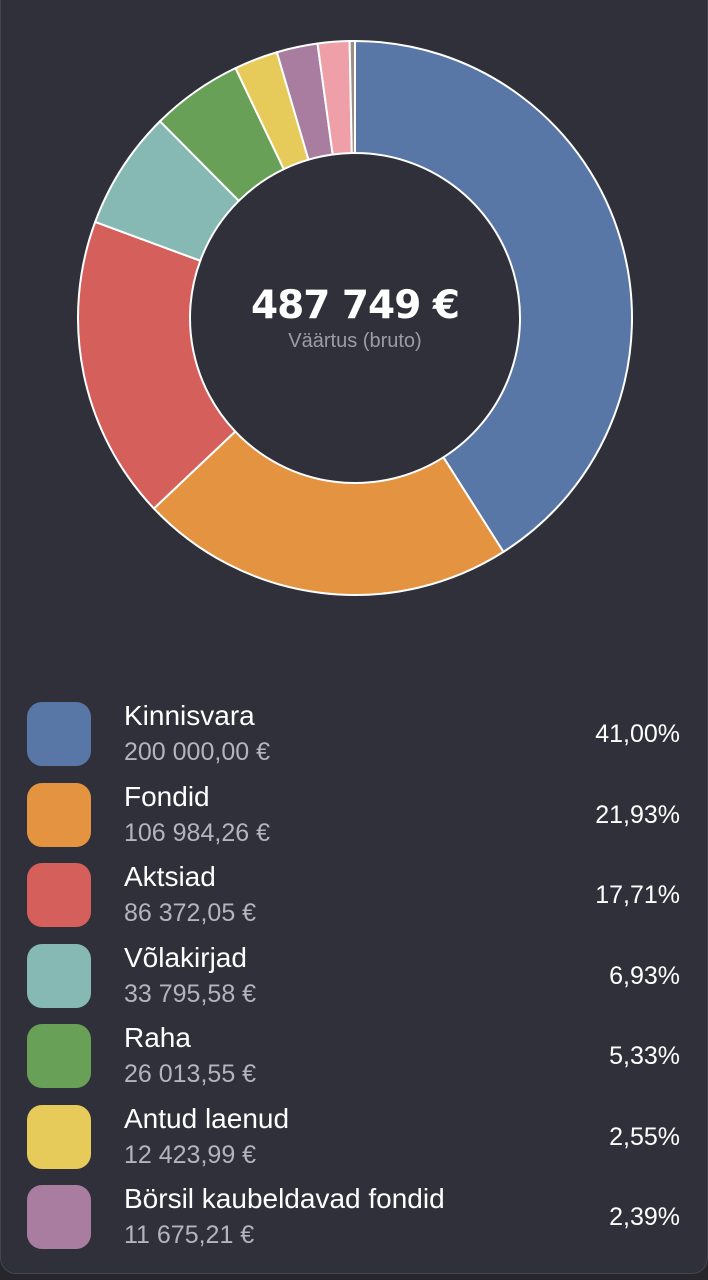 The width and height of the screenshot is (708, 1280). I want to click on legend-percent: 21,93%, so click(637, 814).